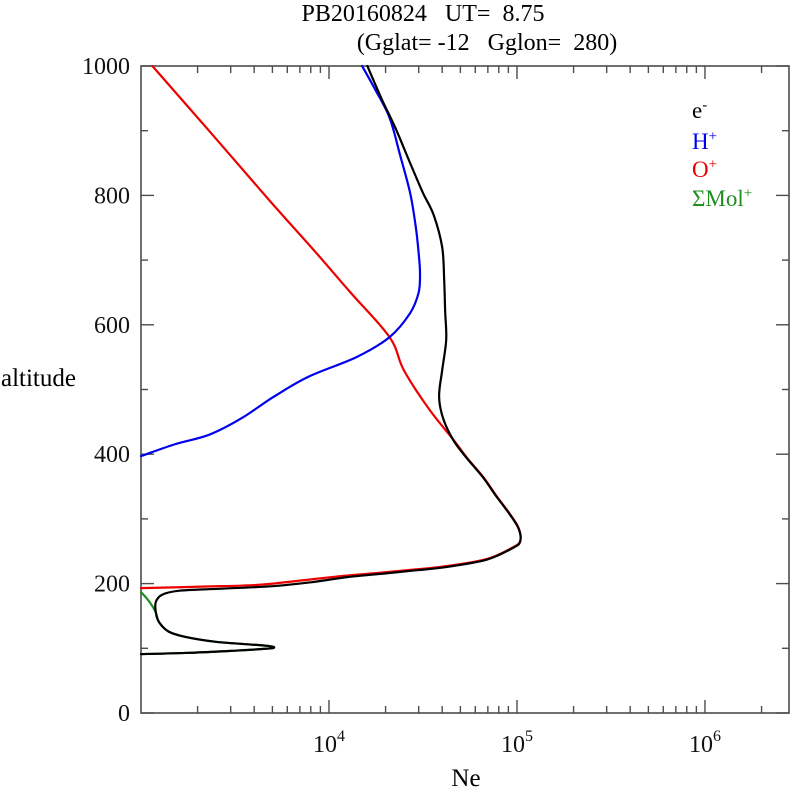 Image resolution: width=792 pixels, height=796 pixels. I want to click on y-tick-label: 400, so click(112, 455).